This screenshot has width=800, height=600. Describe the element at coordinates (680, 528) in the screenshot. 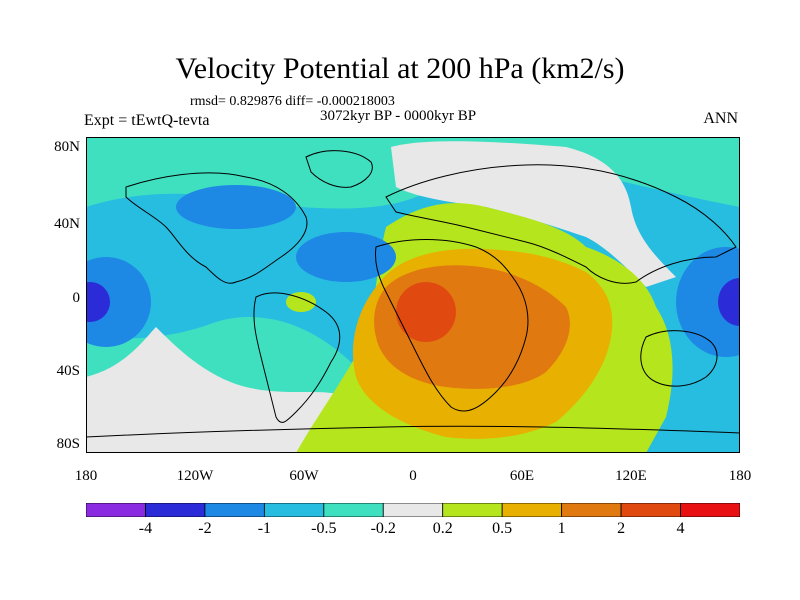

I see `colorbar-label: 4` at that location.